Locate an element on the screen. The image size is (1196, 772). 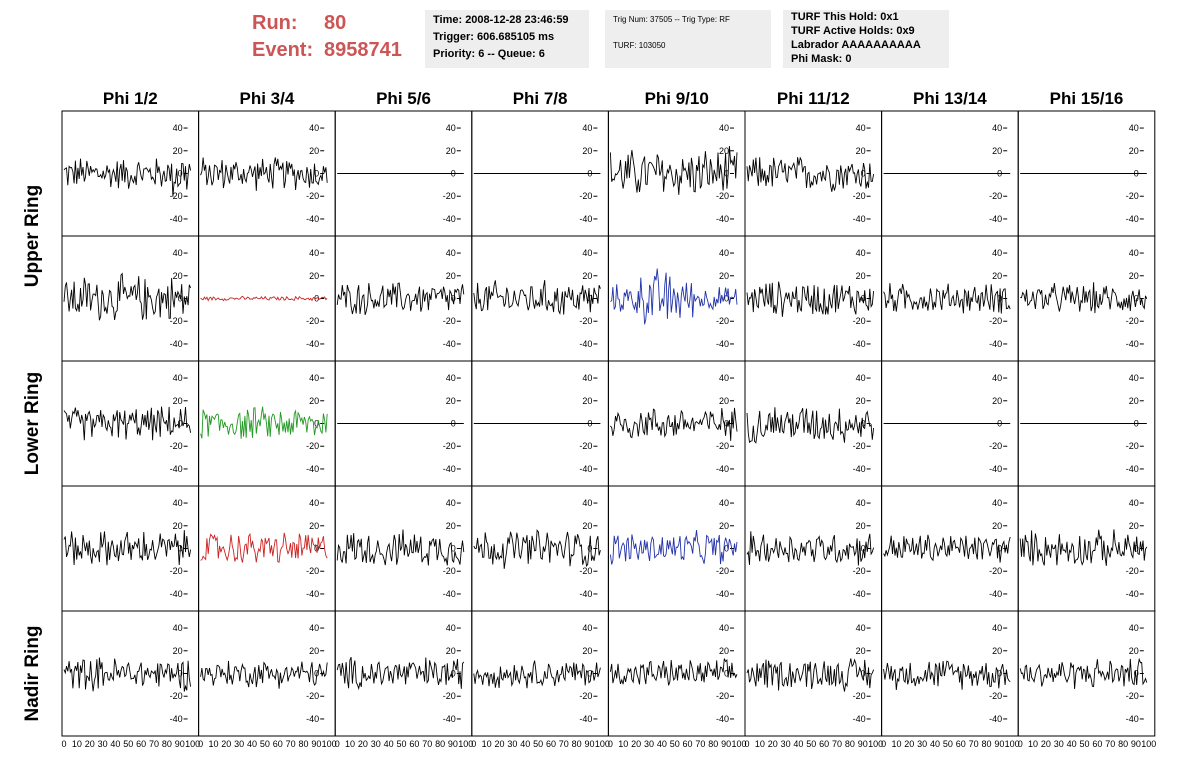
ring-label: Upper Ring is located at coordinates (32, 236).